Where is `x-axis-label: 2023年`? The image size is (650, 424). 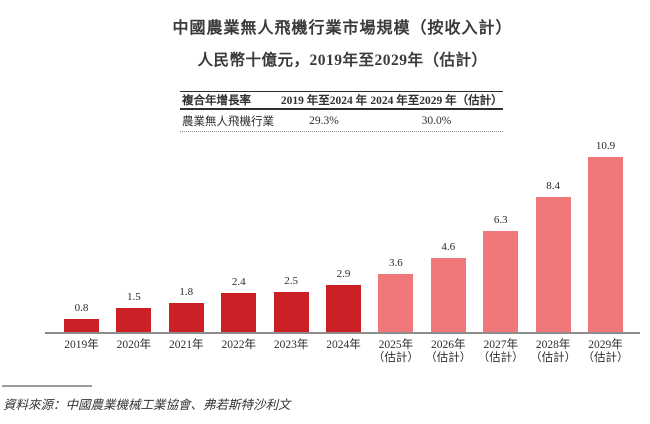
x-axis-label: 2023年 is located at coordinates (291, 345).